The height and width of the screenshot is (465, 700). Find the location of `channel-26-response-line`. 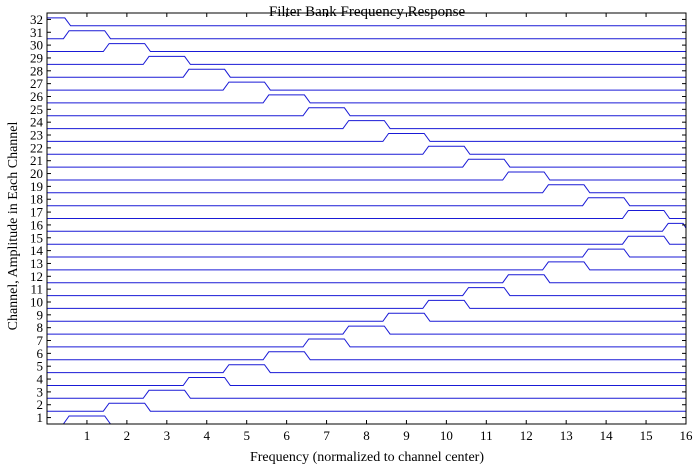

channel-26-response-line is located at coordinates (366, 99).